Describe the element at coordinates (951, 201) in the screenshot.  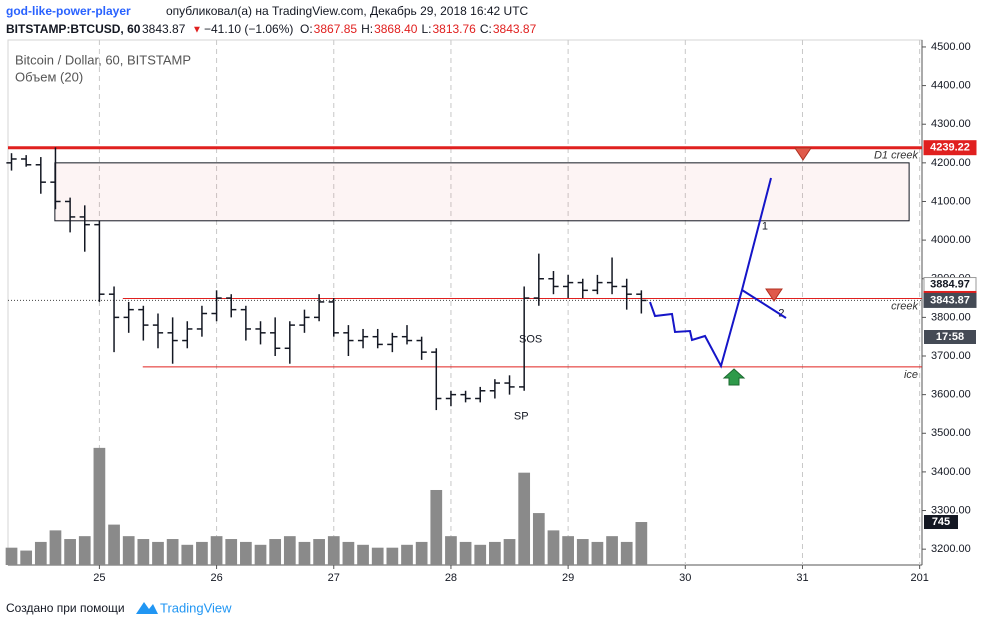
I see `y-tick-label: 4100.00` at that location.